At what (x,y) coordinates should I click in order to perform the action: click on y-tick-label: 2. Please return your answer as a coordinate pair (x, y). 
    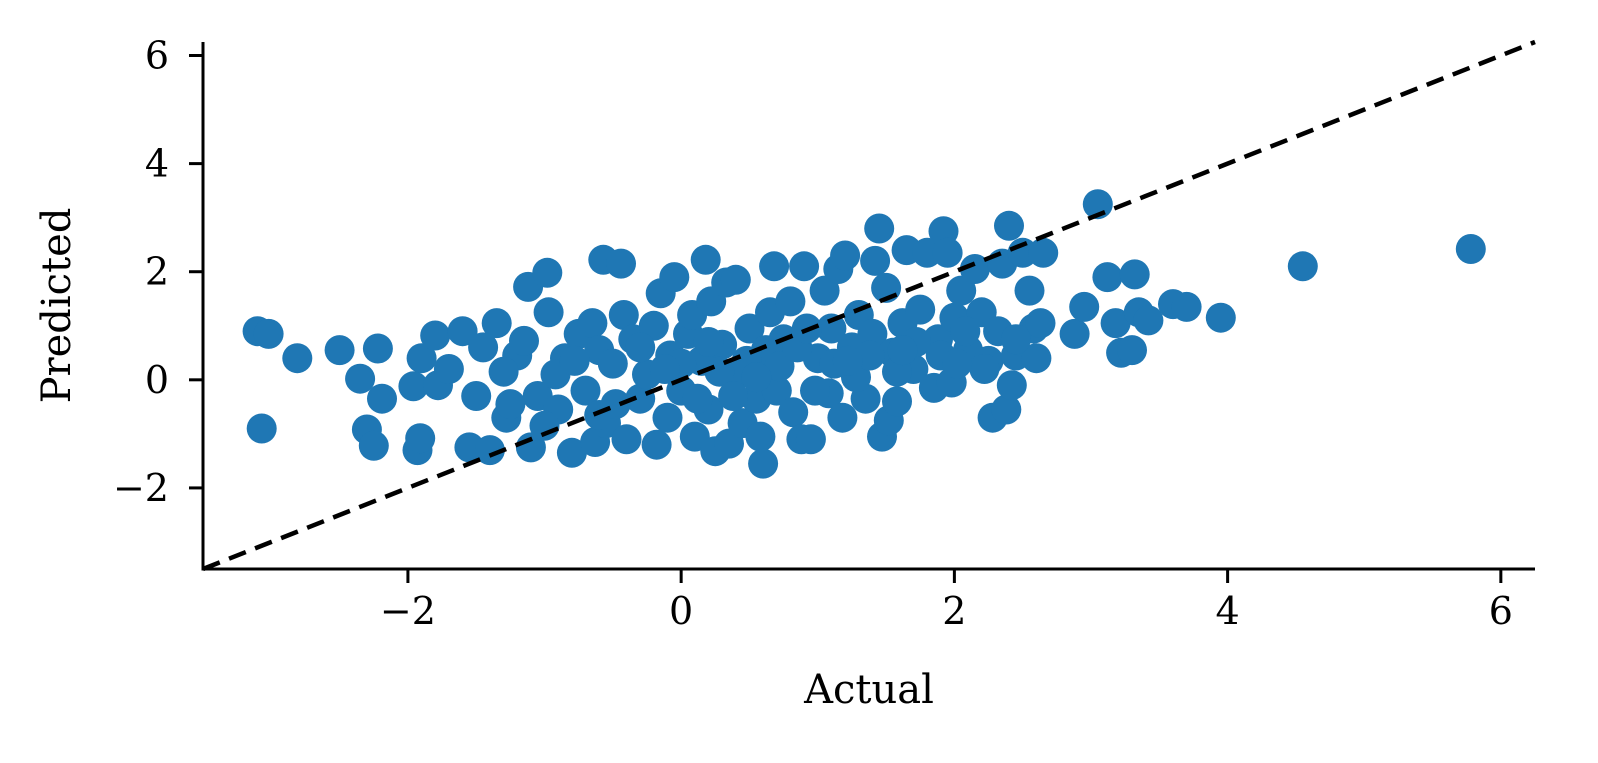
    Looking at the image, I should click on (157, 272).